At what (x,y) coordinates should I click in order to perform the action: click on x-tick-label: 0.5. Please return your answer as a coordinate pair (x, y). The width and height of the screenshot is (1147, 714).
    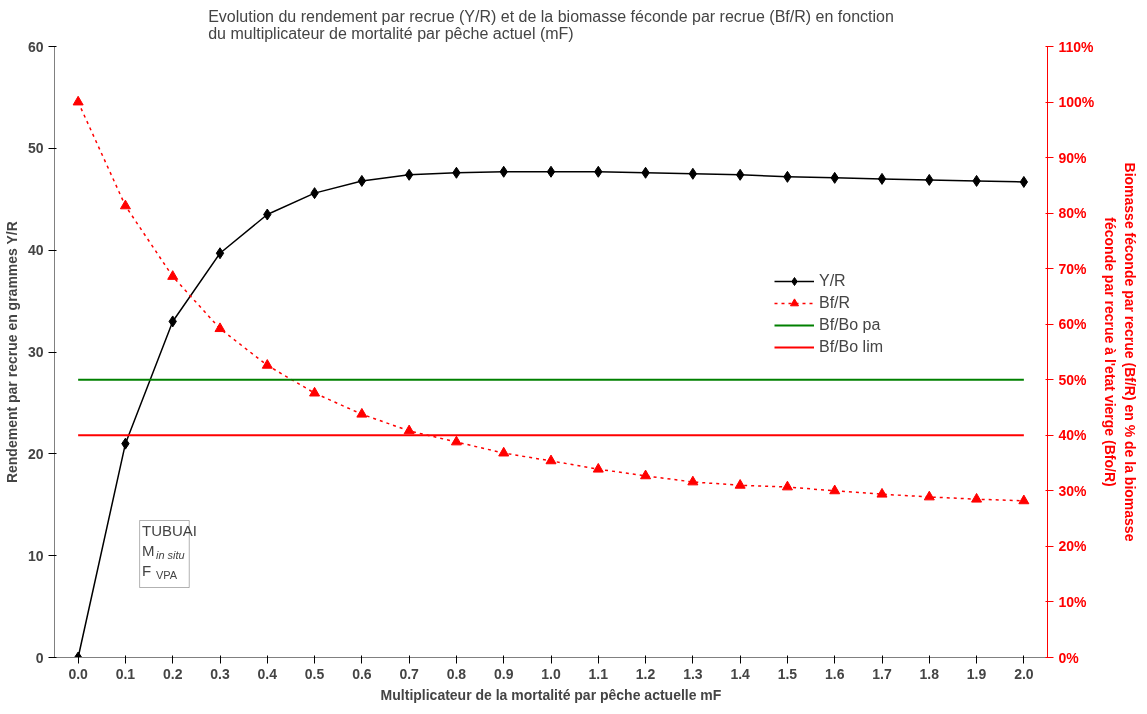
    Looking at the image, I should click on (314, 673).